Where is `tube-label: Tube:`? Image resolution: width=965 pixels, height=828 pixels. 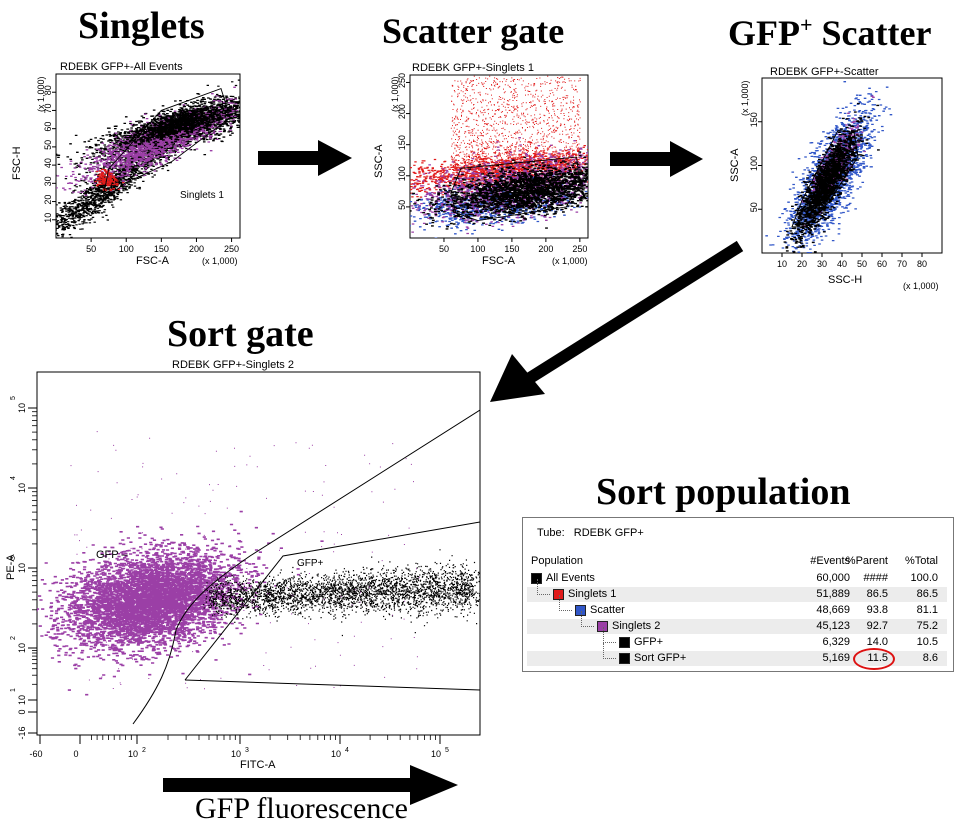
tube-label: Tube: is located at coordinates (551, 533).